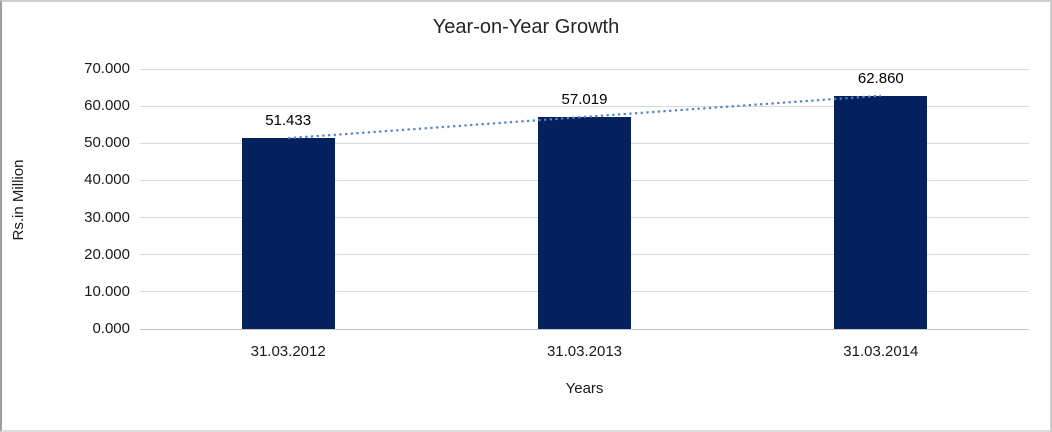  What do you see at coordinates (288, 351) in the screenshot?
I see `x-tick-label: 31.03.2012` at bounding box center [288, 351].